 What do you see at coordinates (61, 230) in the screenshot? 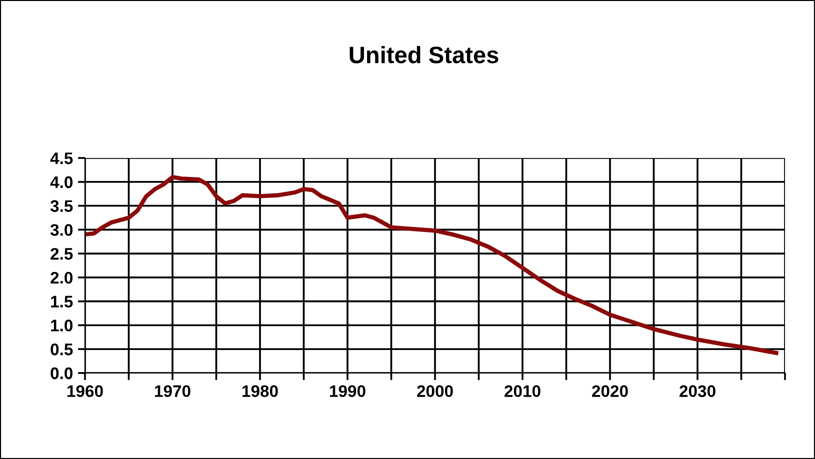
I see `y-tick-label: 3.0` at bounding box center [61, 230].